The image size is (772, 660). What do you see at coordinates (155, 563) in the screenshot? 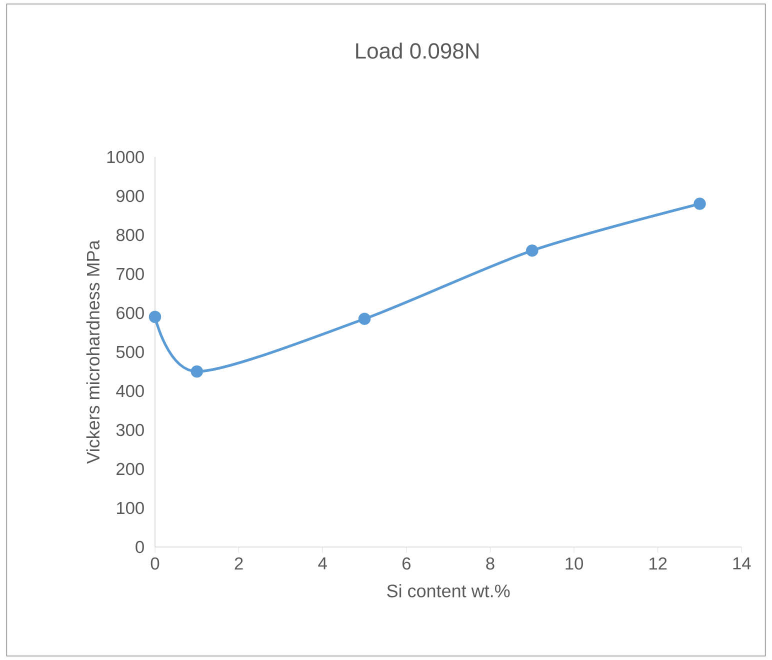
I see `x-tick-label: 0` at bounding box center [155, 563].